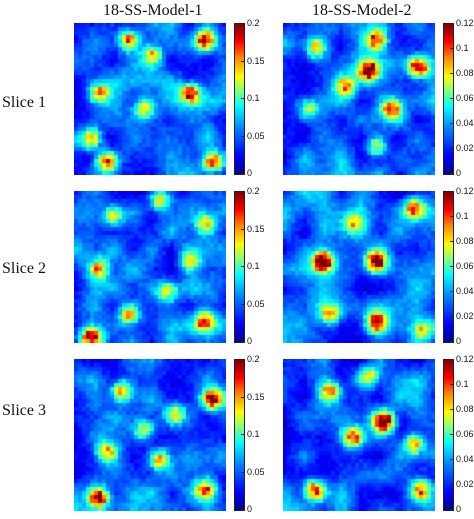 Image resolution: width=474 pixels, height=519 pixels. What do you see at coordinates (24, 268) in the screenshot?
I see `row-title-slice-2: Slice 2` at bounding box center [24, 268].